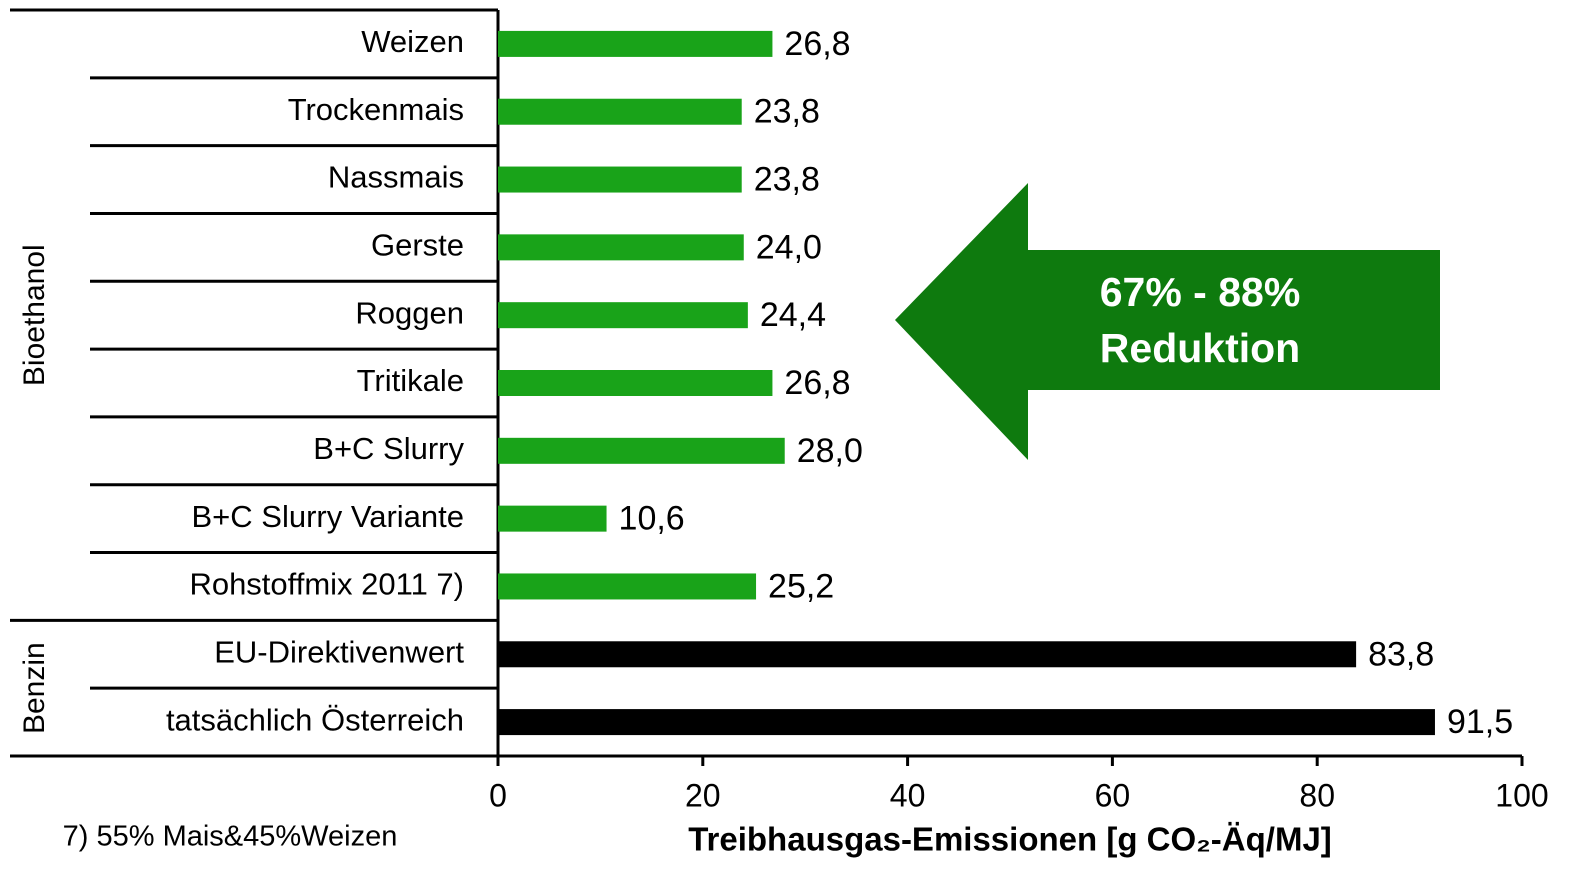 This screenshot has width=1586, height=874. What do you see at coordinates (801, 586) in the screenshot?
I see `value-label: 25,2` at bounding box center [801, 586].